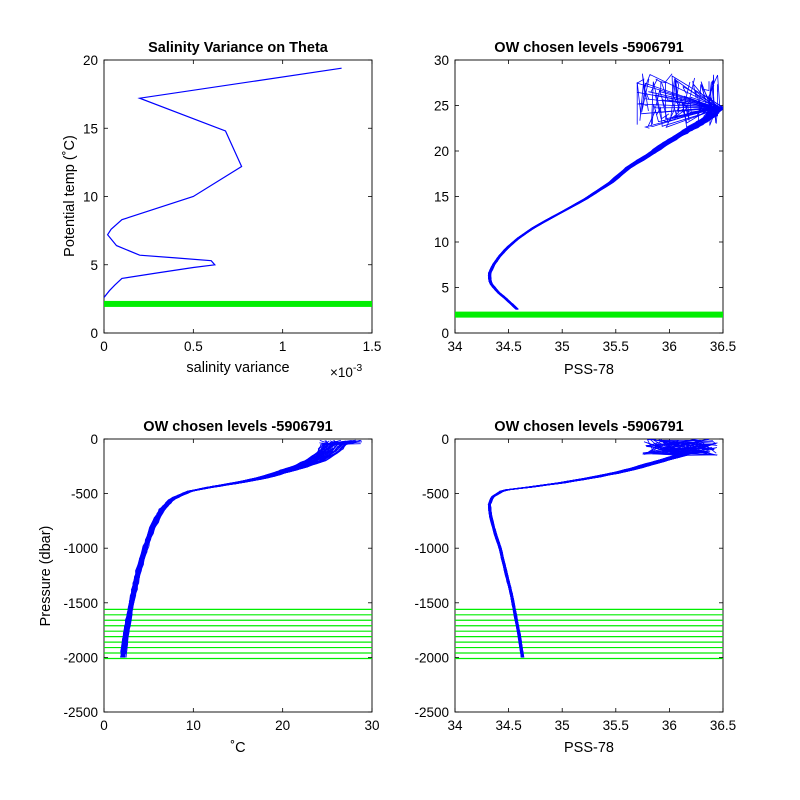  Describe the element at coordinates (223, 182) in the screenshot. I see `variance-line` at that location.